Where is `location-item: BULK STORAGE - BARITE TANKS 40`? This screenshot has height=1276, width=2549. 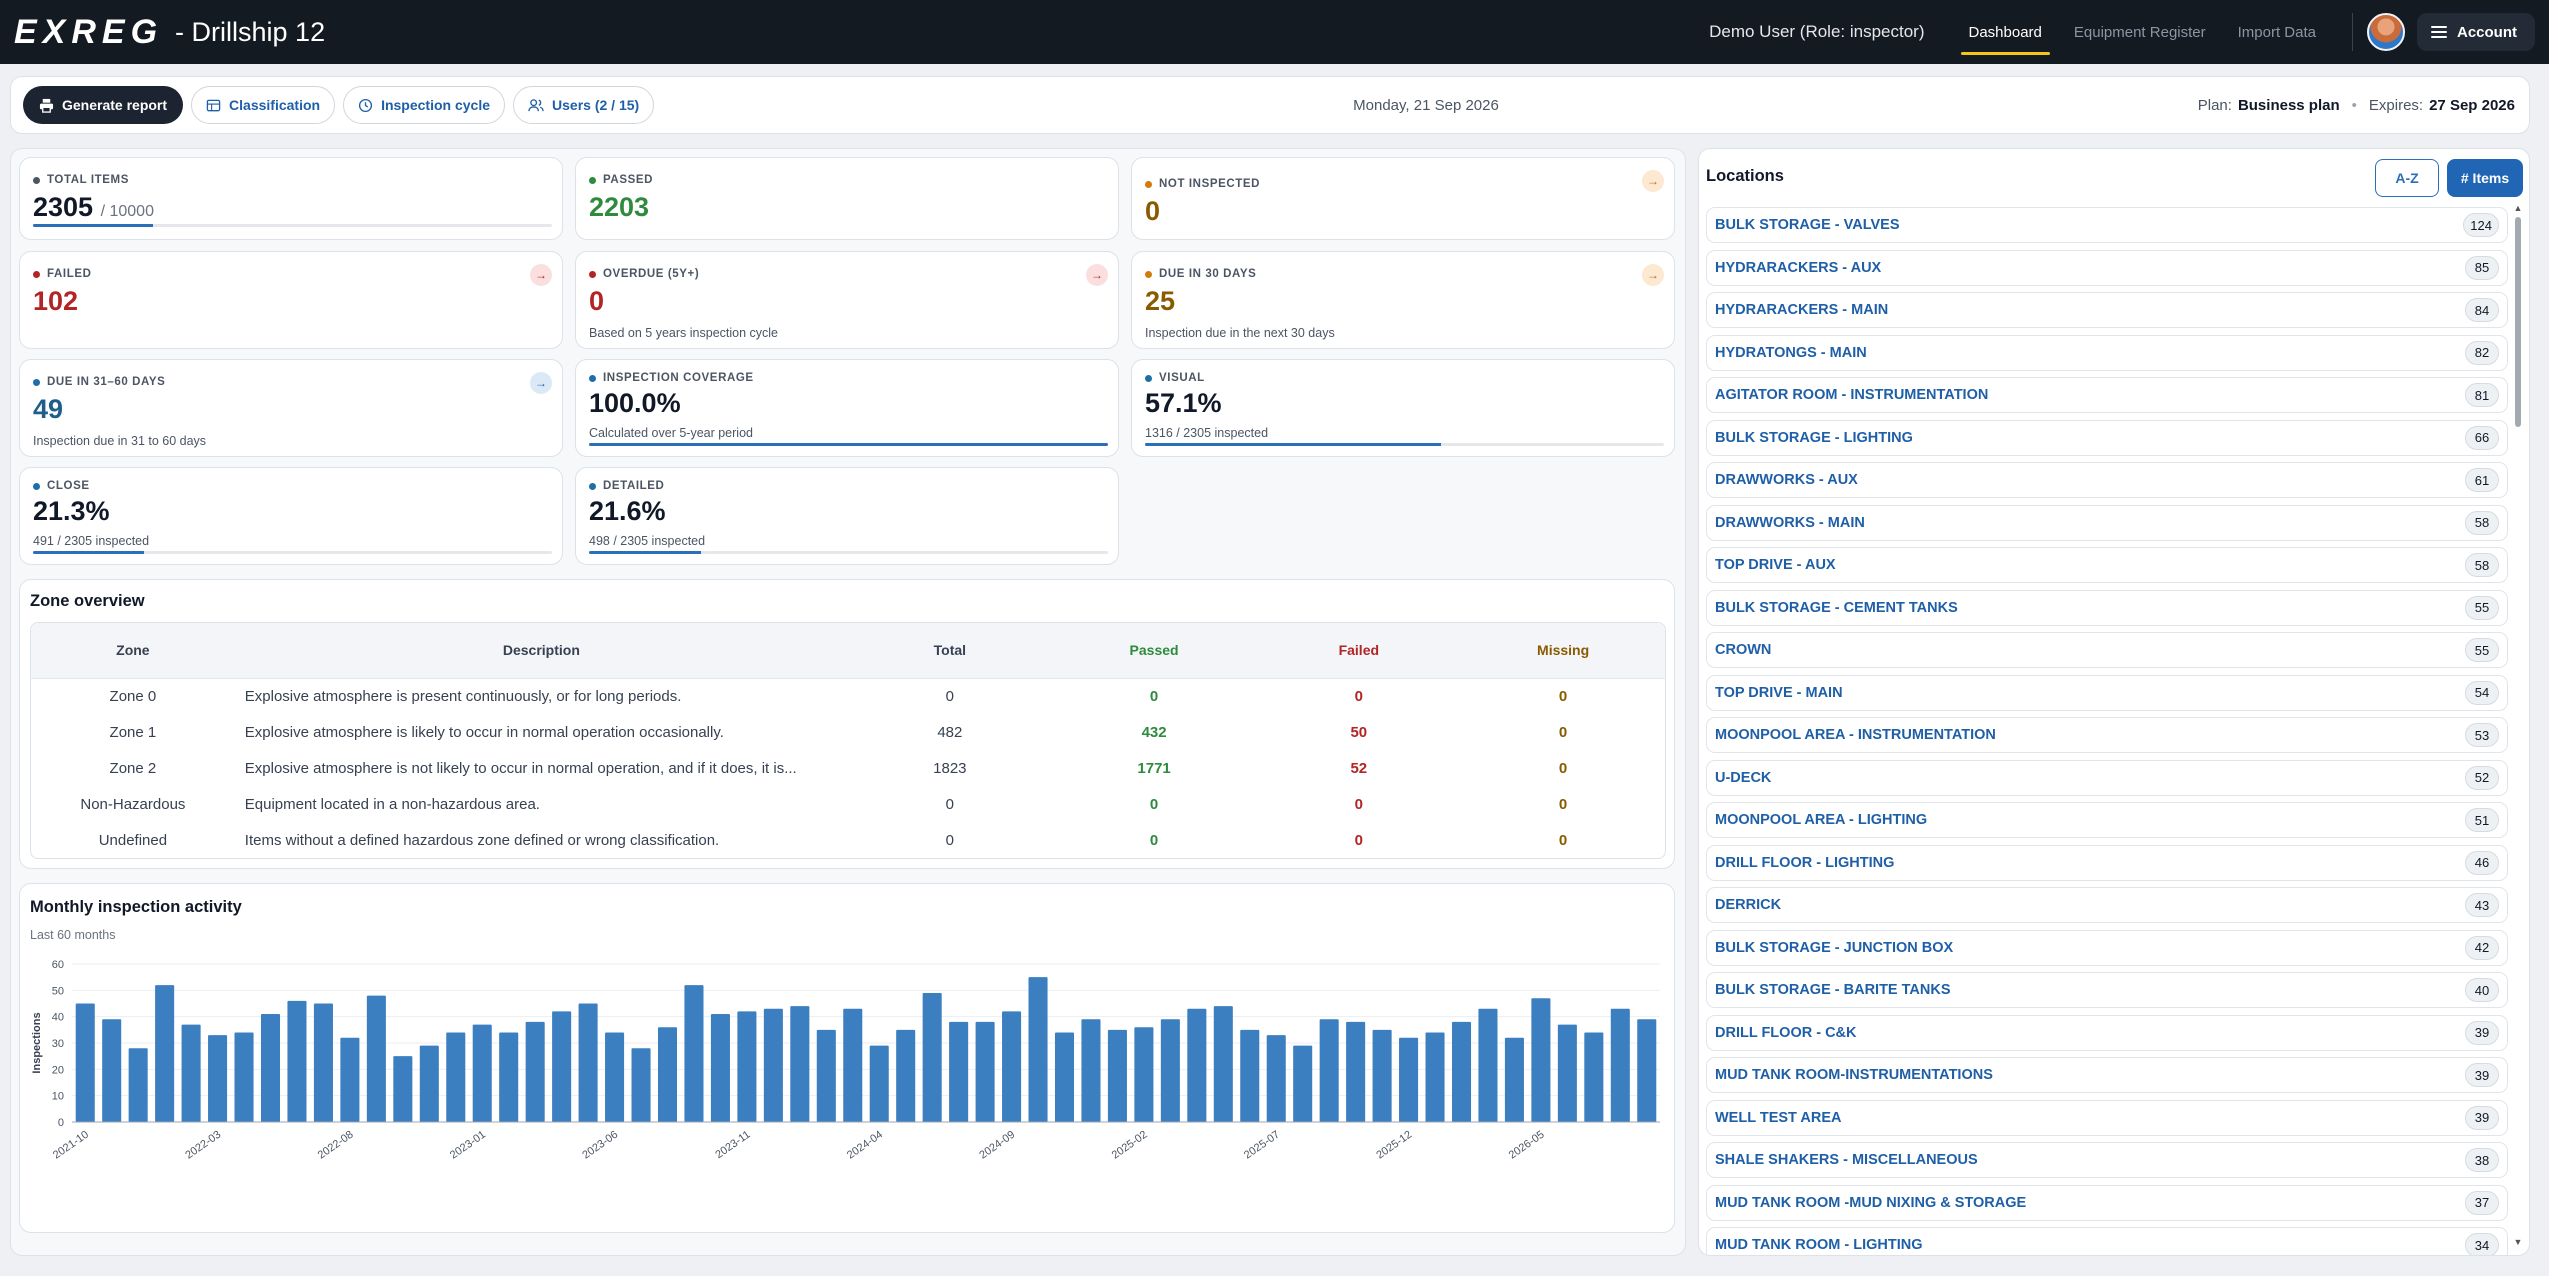
location-item: BULK STORAGE - BARITE TANKS 40 is located at coordinates (2107, 990).